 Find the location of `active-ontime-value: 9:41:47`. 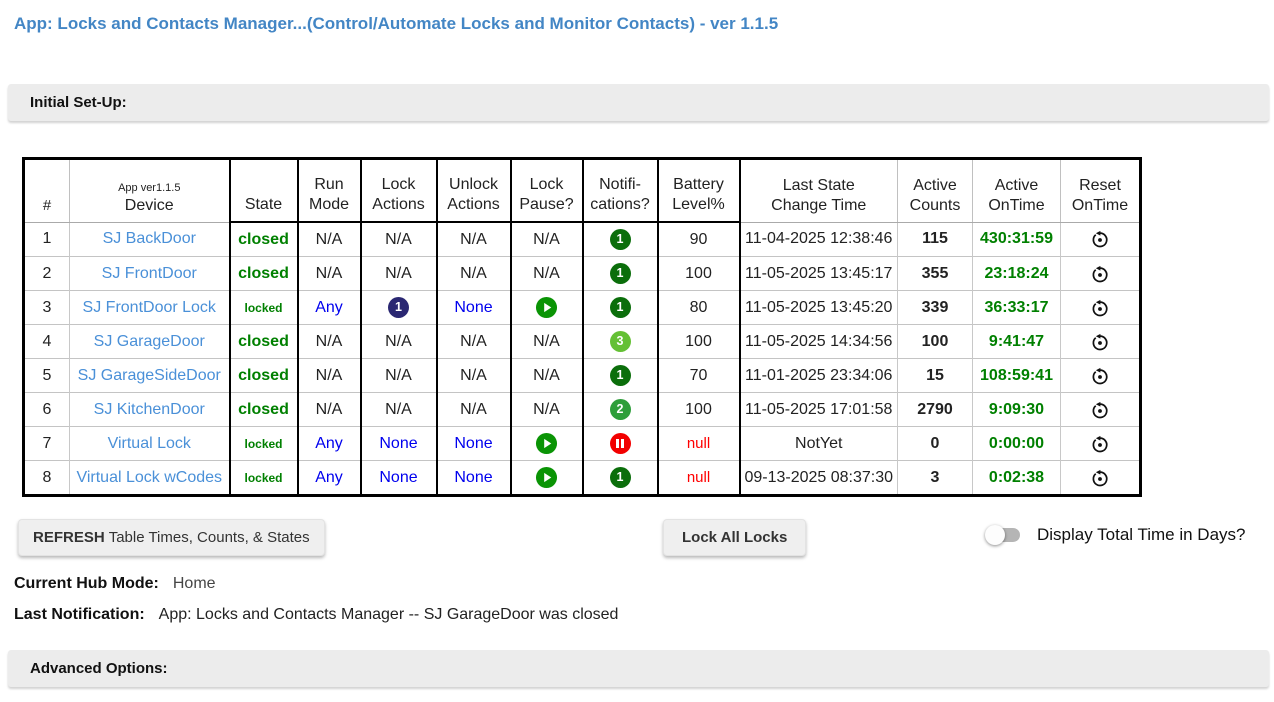

active-ontime-value: 9:41:47 is located at coordinates (1016, 341).